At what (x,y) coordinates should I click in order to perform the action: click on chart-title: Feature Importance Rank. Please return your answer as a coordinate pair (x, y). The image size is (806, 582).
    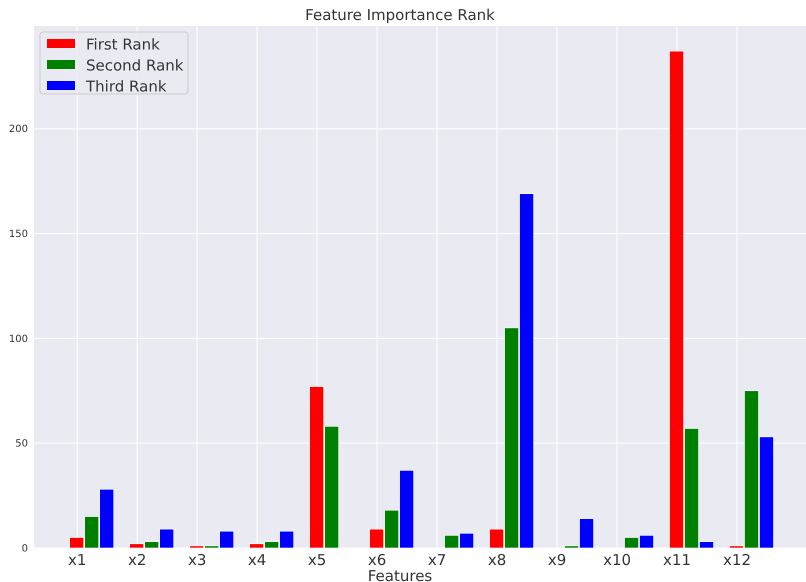
    Looking at the image, I should click on (400, 15).